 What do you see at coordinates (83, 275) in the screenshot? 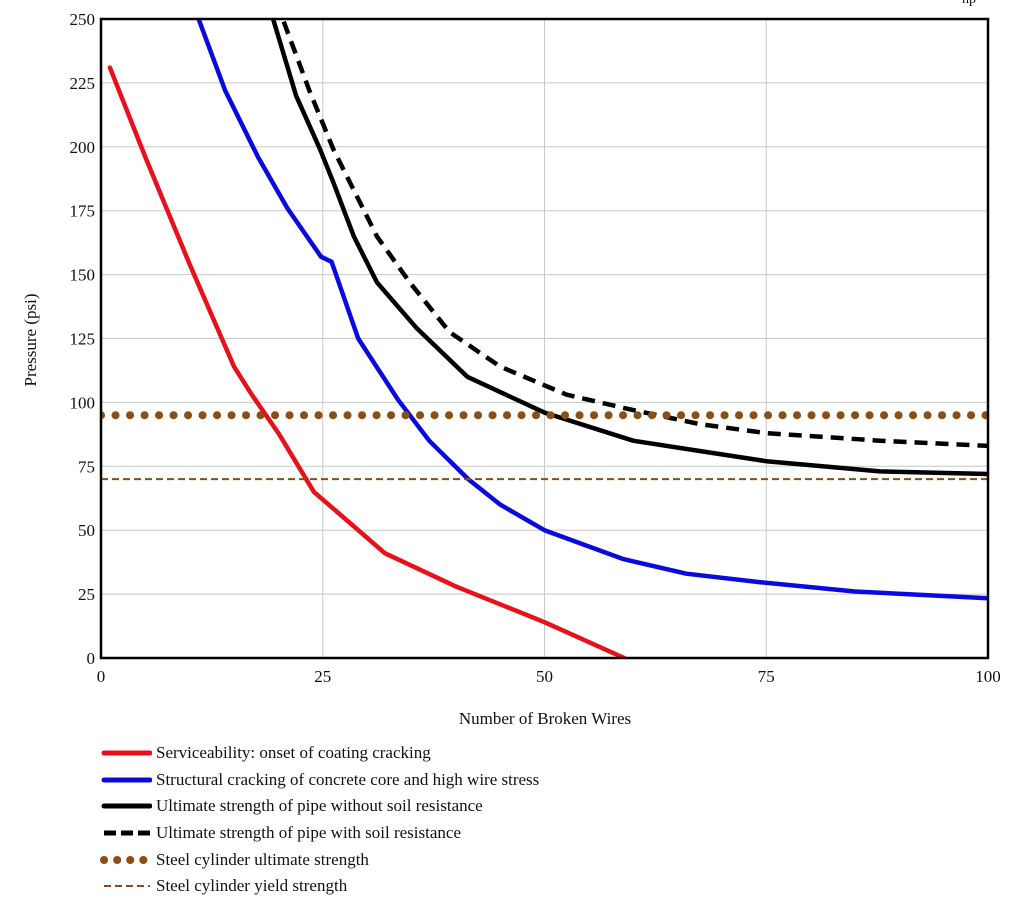
I see `y-tick-label: 150` at bounding box center [83, 275].